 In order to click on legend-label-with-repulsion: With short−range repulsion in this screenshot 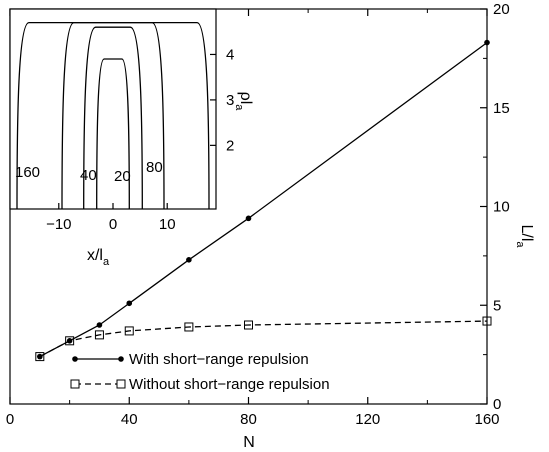, I will do `click(219, 359)`.